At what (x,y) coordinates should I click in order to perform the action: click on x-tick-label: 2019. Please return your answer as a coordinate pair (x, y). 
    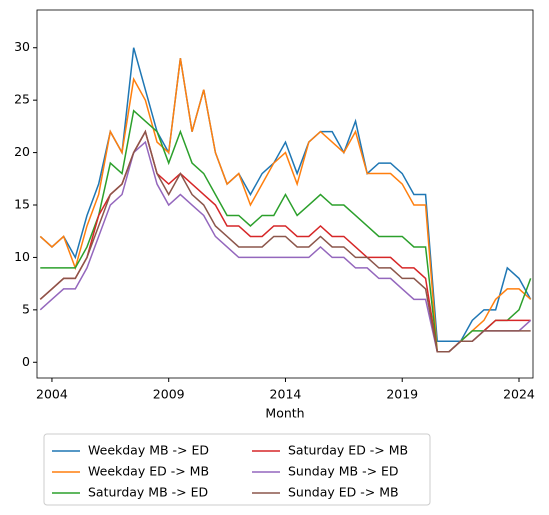
    Looking at the image, I should click on (402, 394).